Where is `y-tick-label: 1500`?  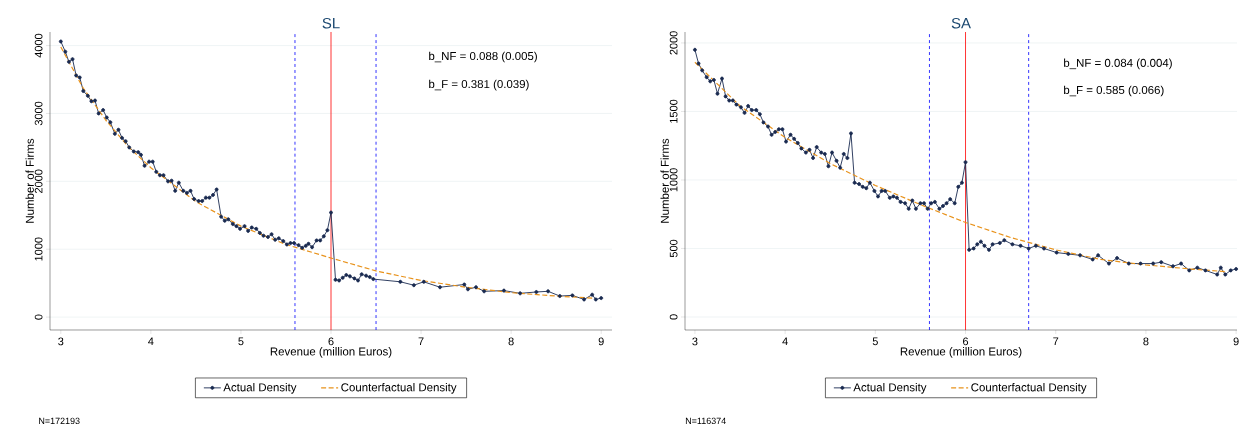
y-tick-label: 1500 is located at coordinates (673, 111).